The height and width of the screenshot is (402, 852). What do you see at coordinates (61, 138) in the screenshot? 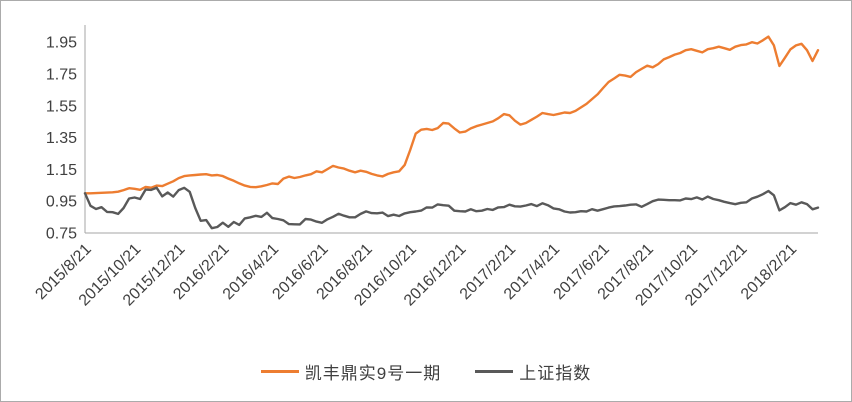
I see `y-axis-tick-label: 1.35` at bounding box center [61, 138].